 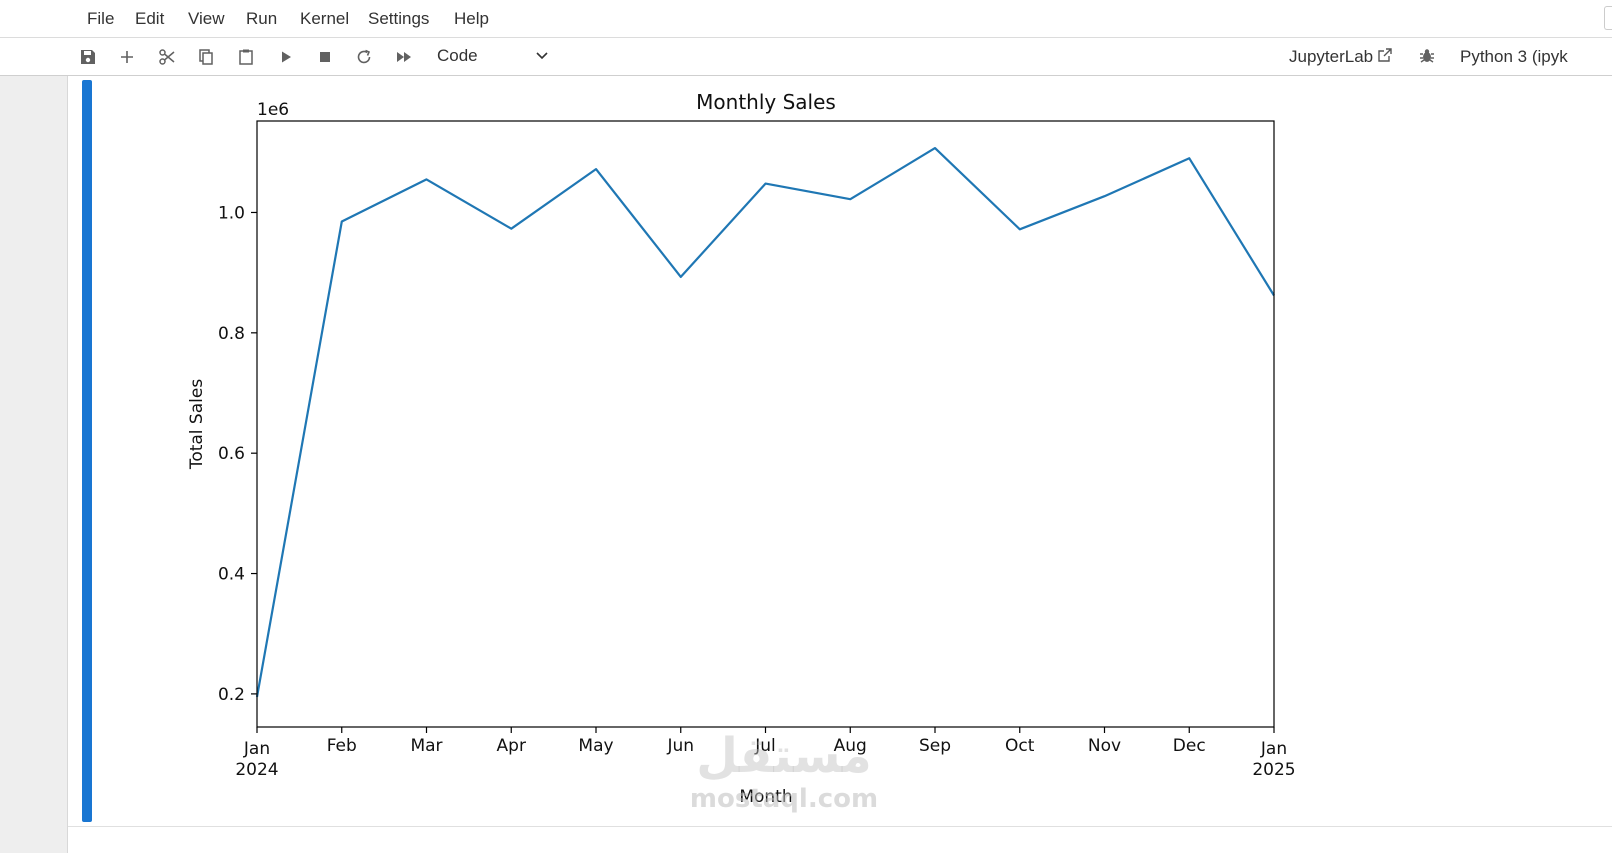 I want to click on menu-bar: File Edit View Run Kernel Settings Help, so click(x=806, y=19).